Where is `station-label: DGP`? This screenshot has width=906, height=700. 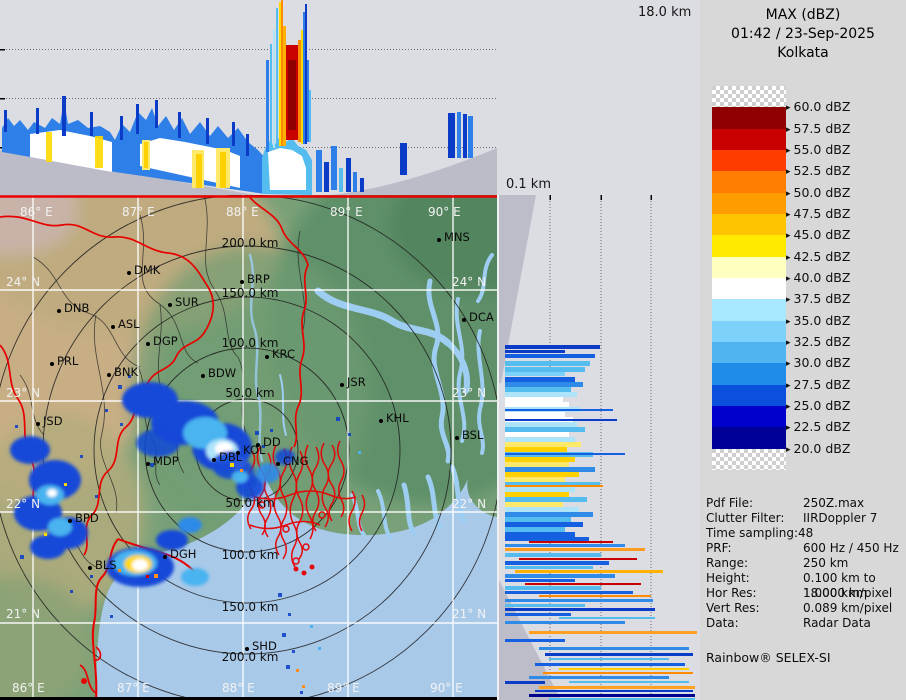
station-label: DGP is located at coordinates (165, 341).